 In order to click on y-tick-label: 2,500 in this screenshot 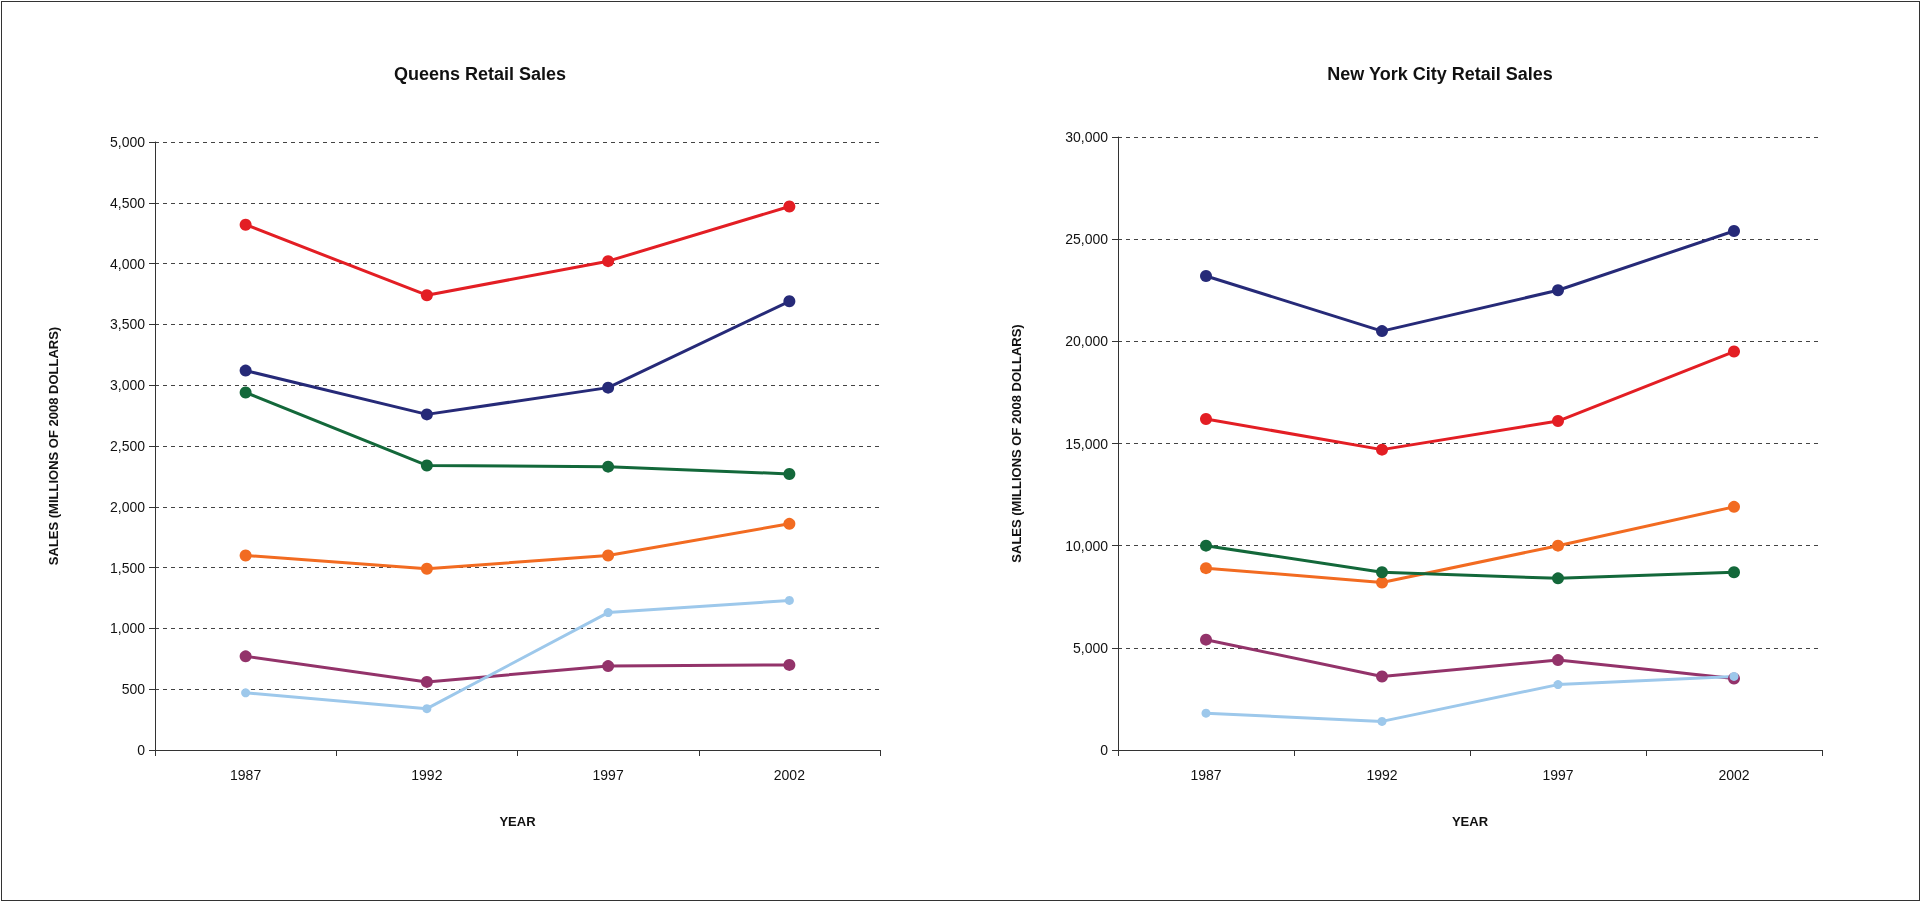, I will do `click(127, 446)`.